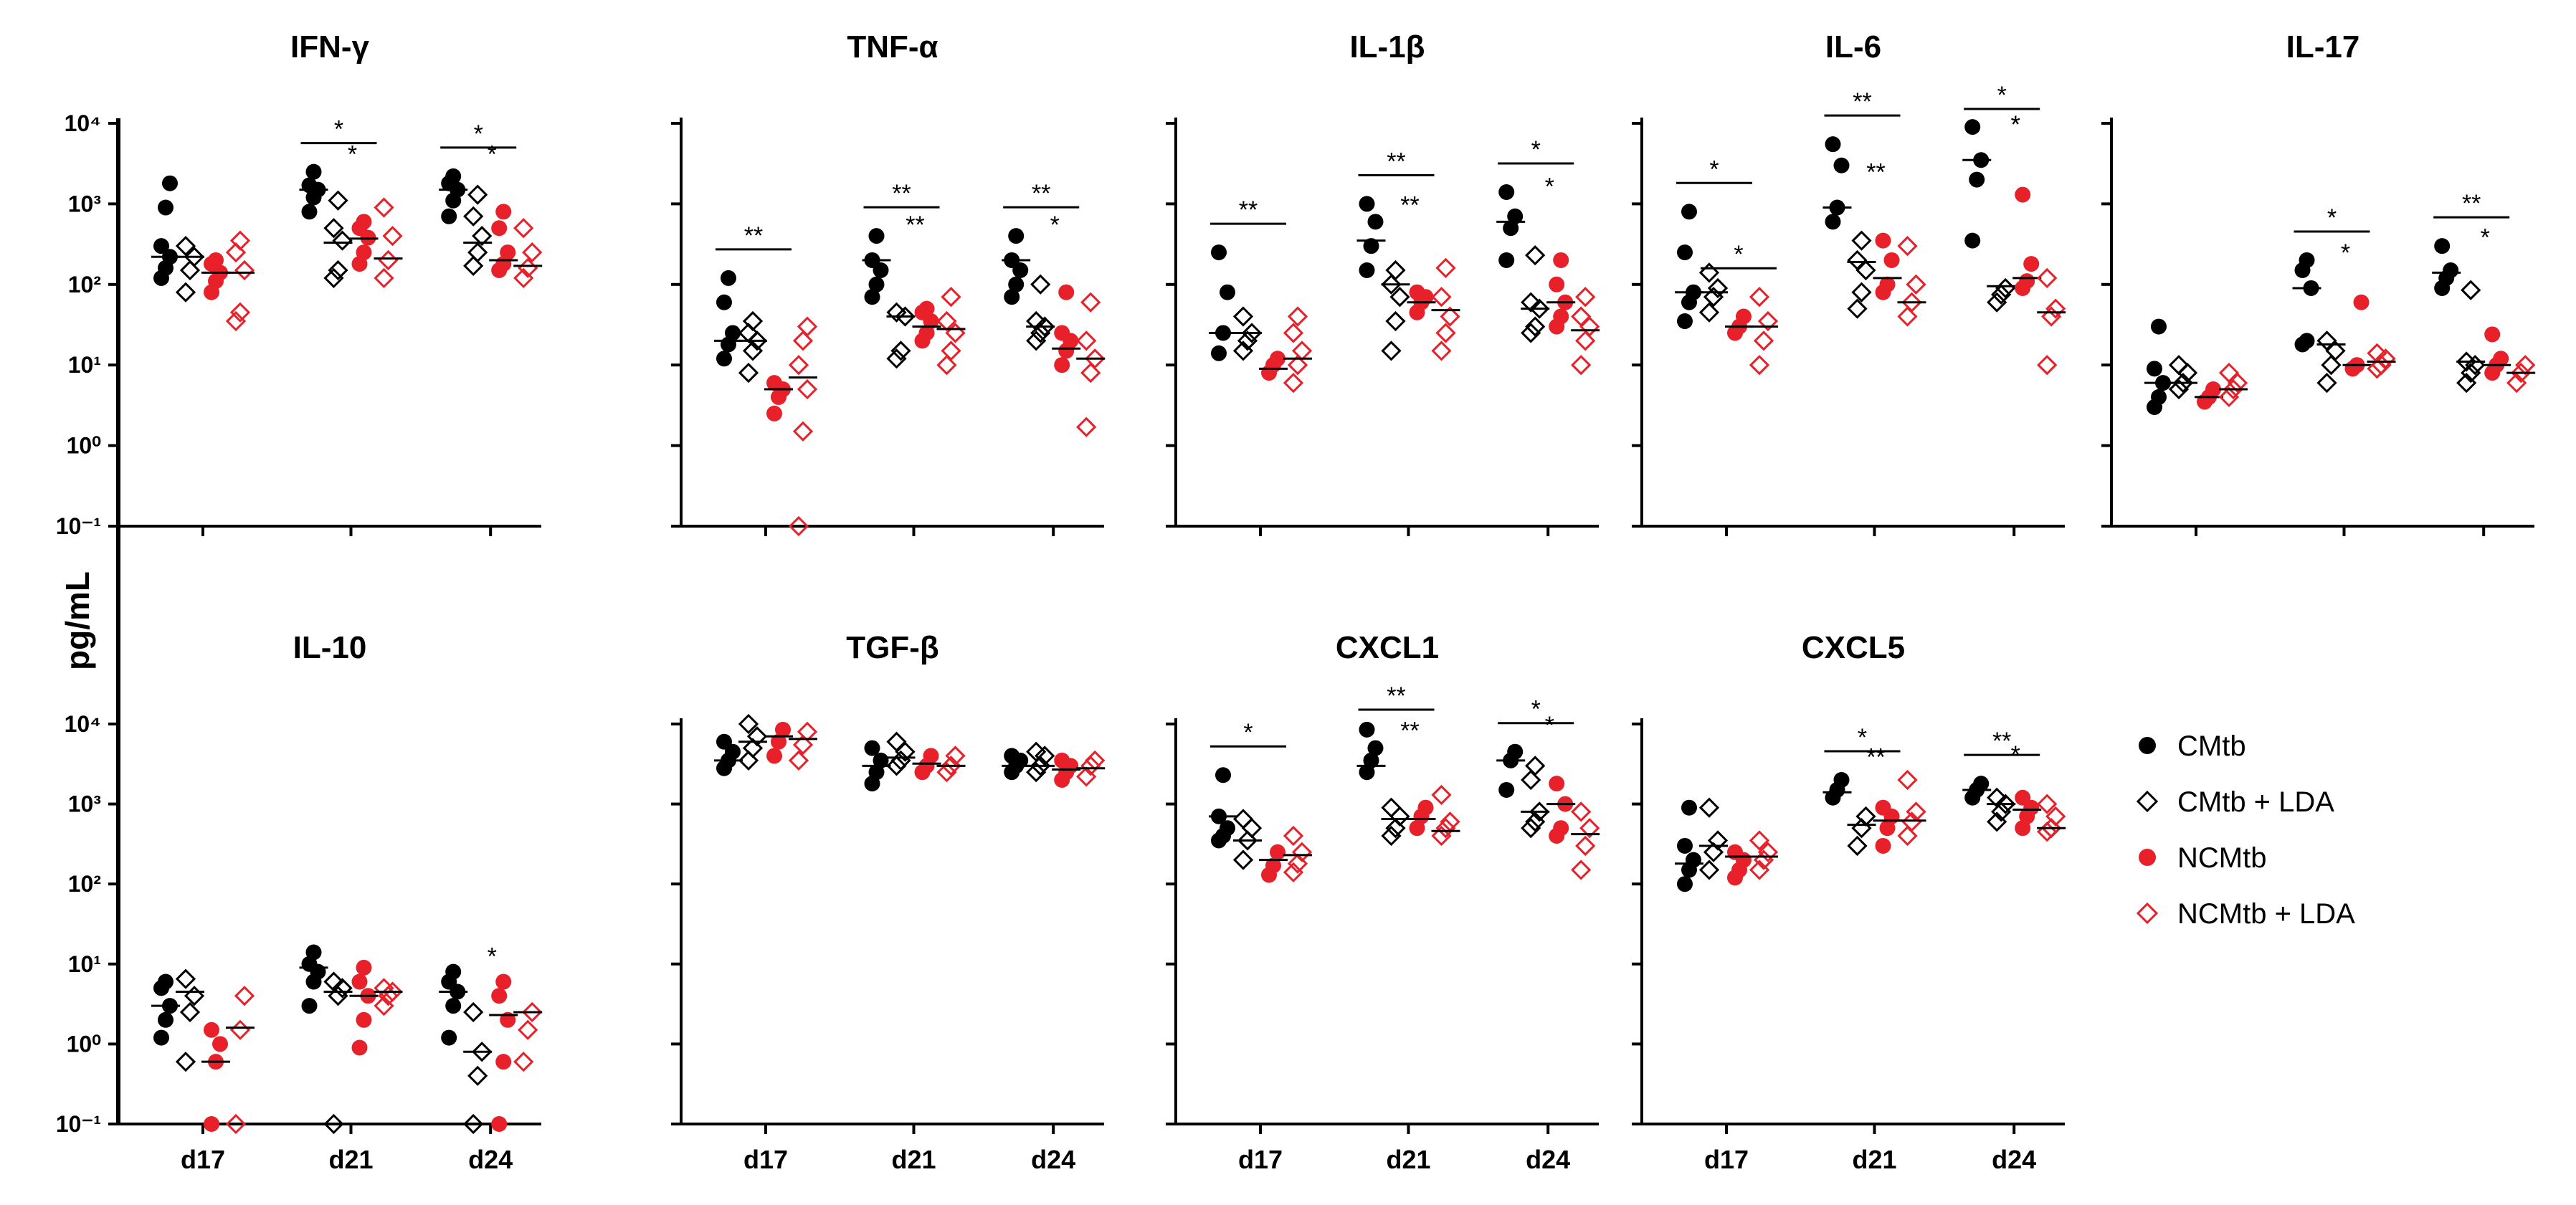 The width and height of the screenshot is (2576, 1205). What do you see at coordinates (2211, 746) in the screenshot?
I see `legend-label: CMtb` at bounding box center [2211, 746].